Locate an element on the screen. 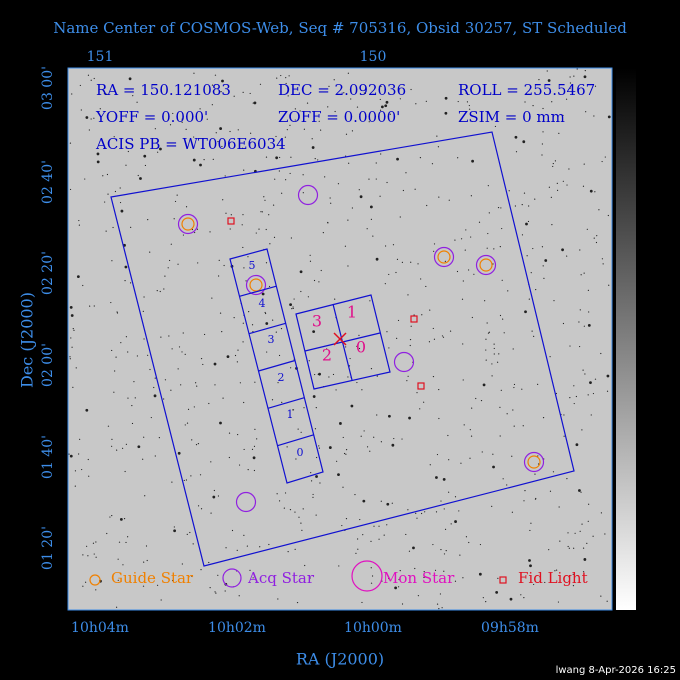  chip-label: 2 is located at coordinates (281, 377).